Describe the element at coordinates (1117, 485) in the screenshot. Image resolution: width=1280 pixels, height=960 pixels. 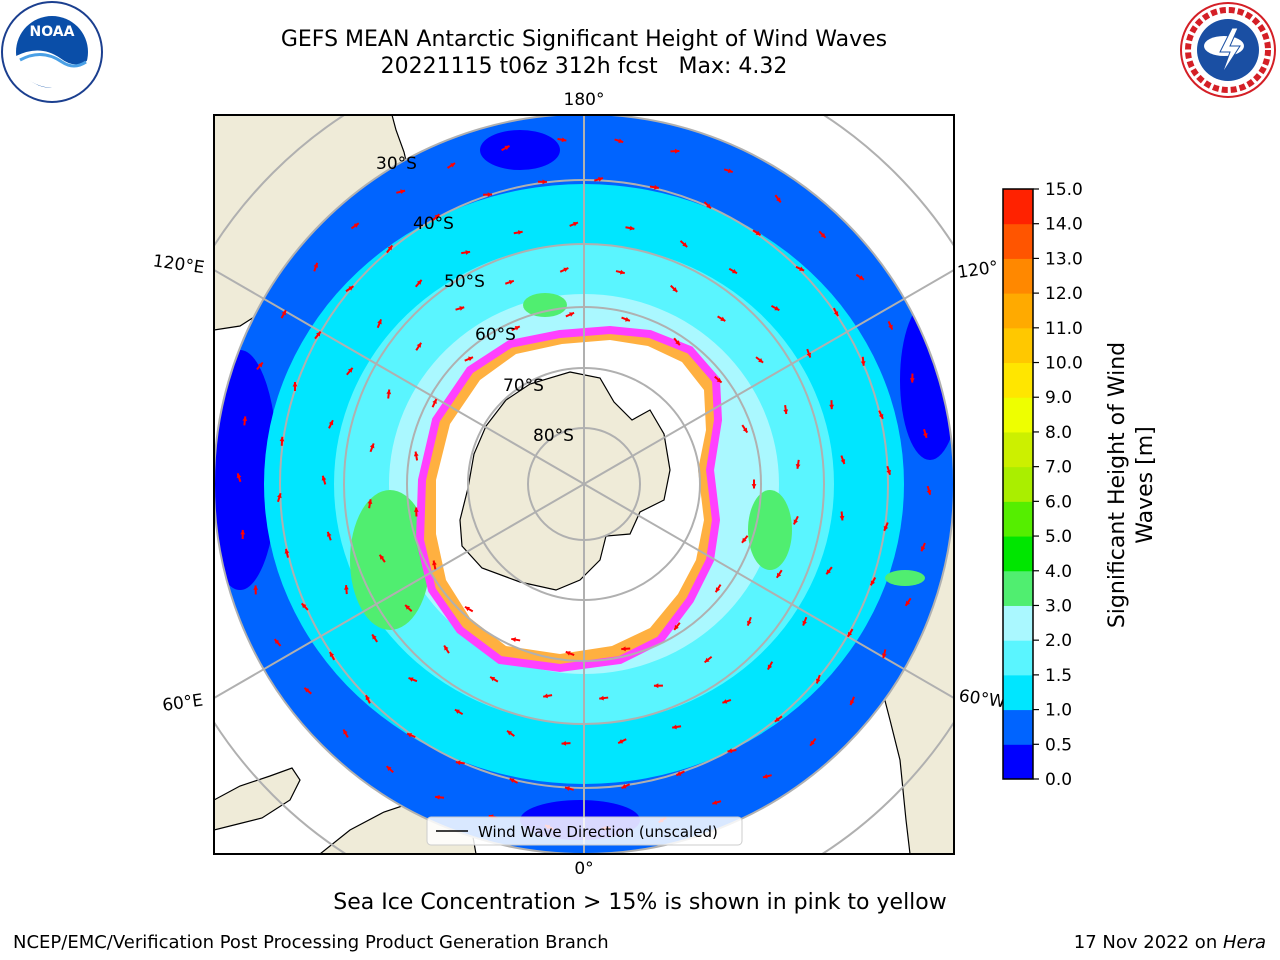
I see `colorbar-label-line1: Significant Height of Wind` at that location.